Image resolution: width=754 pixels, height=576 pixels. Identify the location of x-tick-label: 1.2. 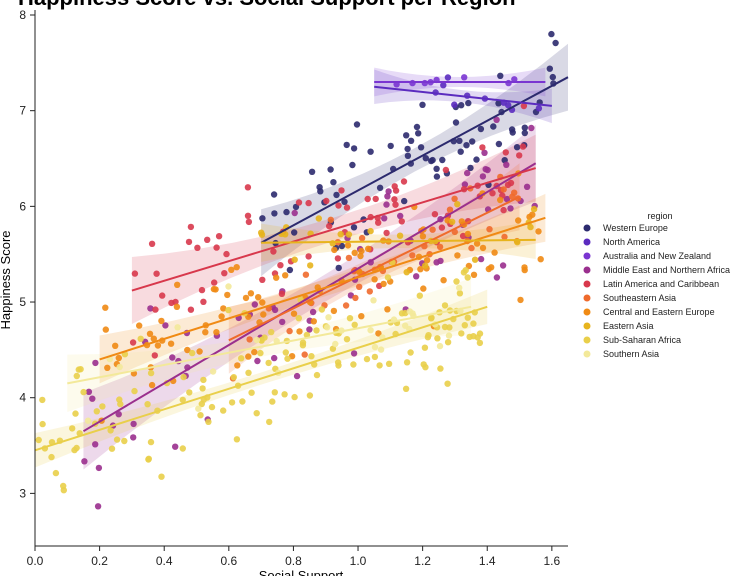
(422, 561).